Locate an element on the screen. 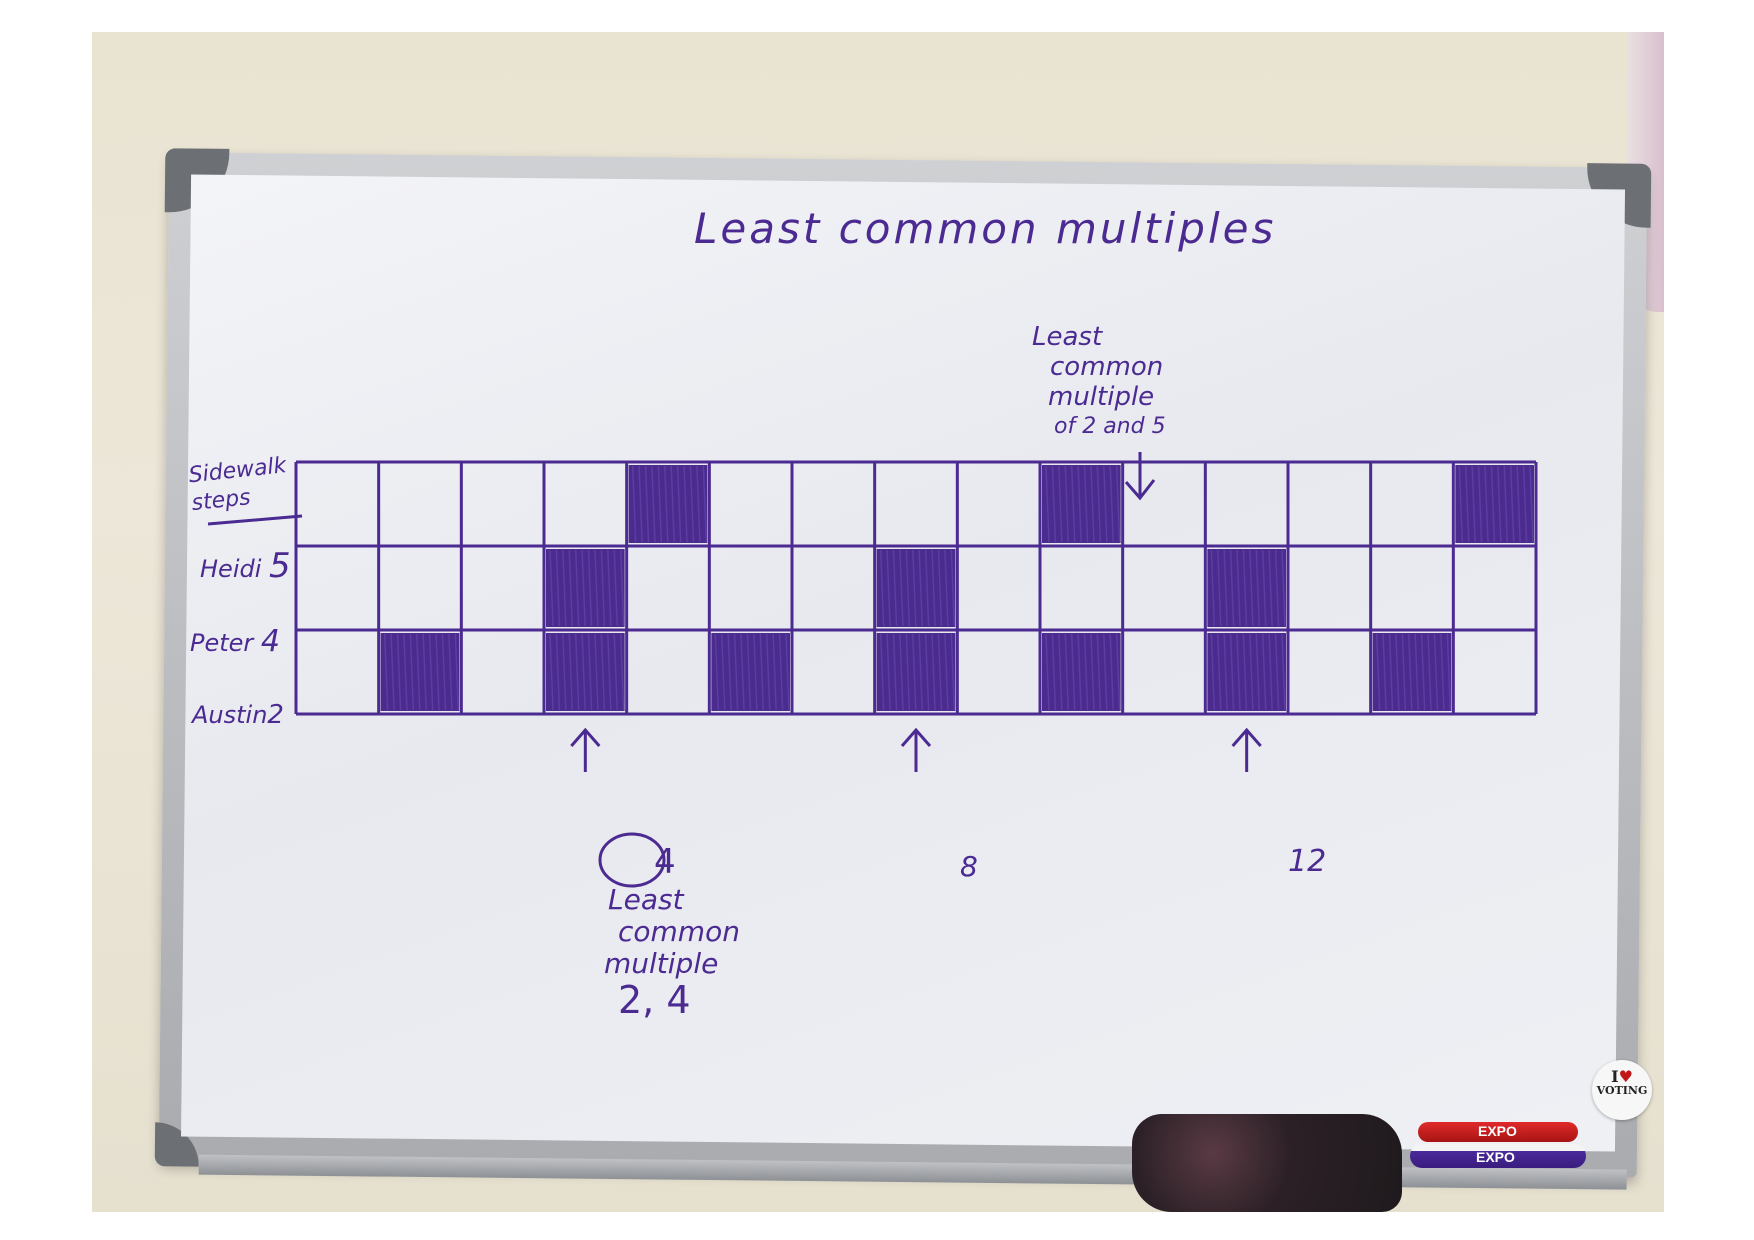 This screenshot has height=1240, width=1754. cloth-eraser is located at coordinates (1267, 1163).